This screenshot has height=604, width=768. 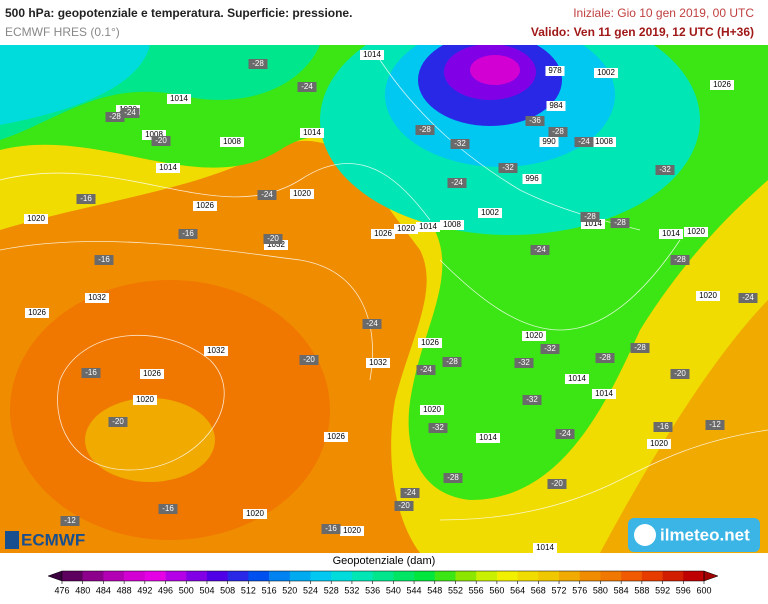 I want to click on temperature-label: -36, so click(x=535, y=120).